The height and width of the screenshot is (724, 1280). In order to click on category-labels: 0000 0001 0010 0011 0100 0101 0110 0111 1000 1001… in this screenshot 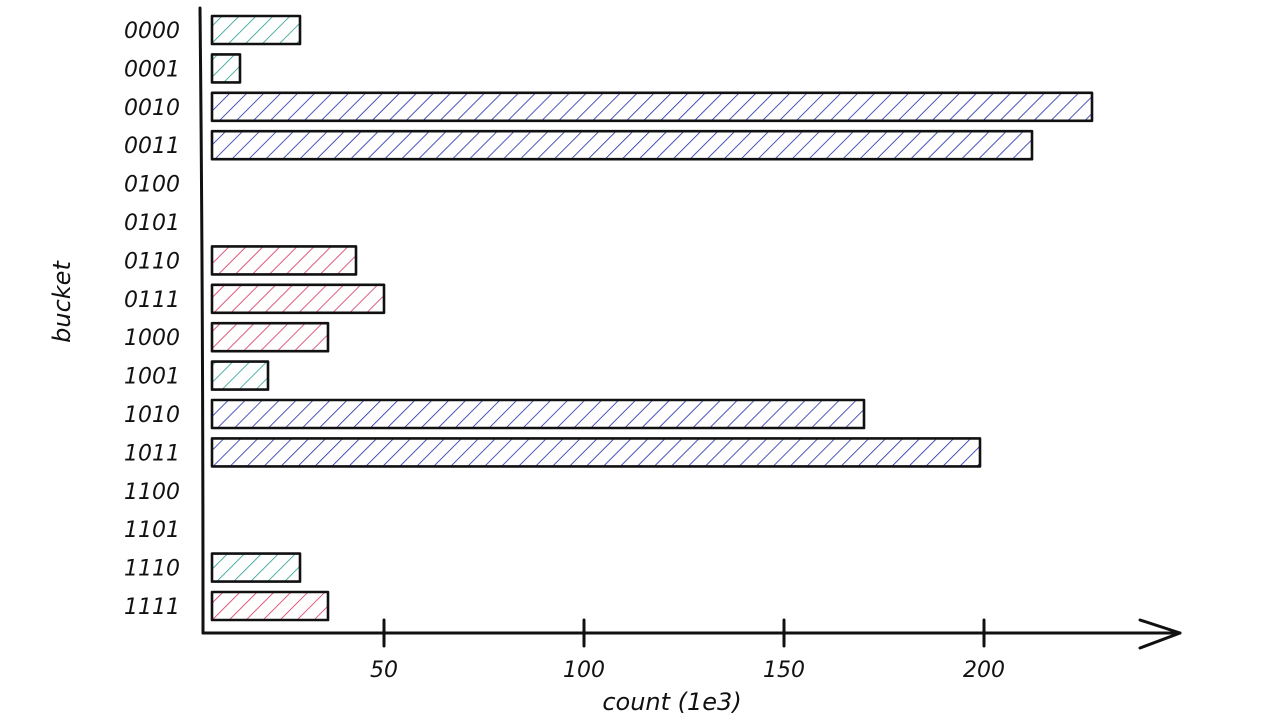, I will do `click(152, 319)`.